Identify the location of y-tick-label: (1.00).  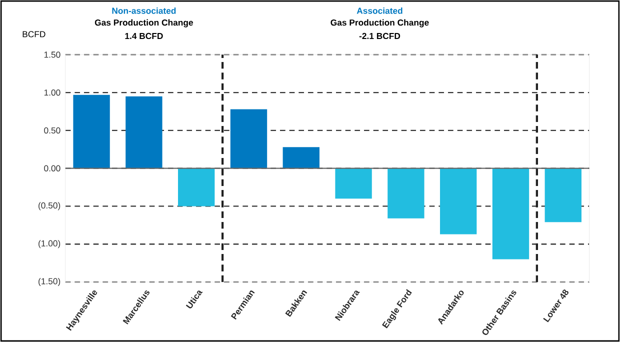
(49, 244).